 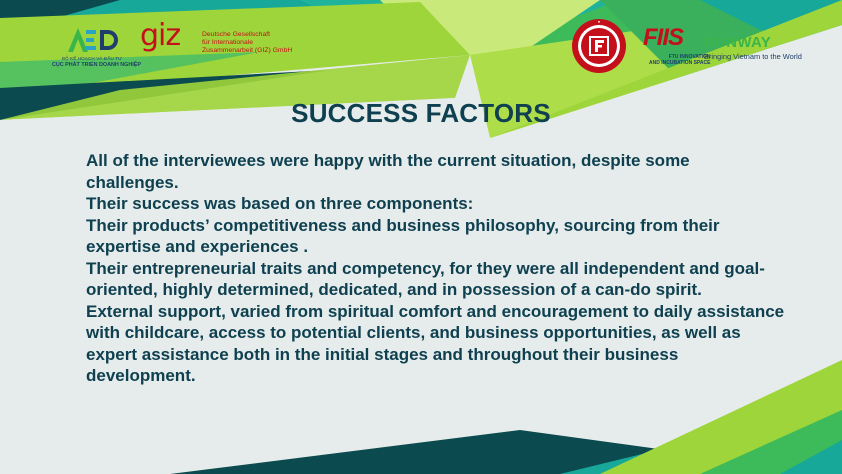 What do you see at coordinates (96, 65) in the screenshot?
I see `aed-agency-text: CỤC PHÁT TRIỂN DOANH NGHIỆP` at bounding box center [96, 65].